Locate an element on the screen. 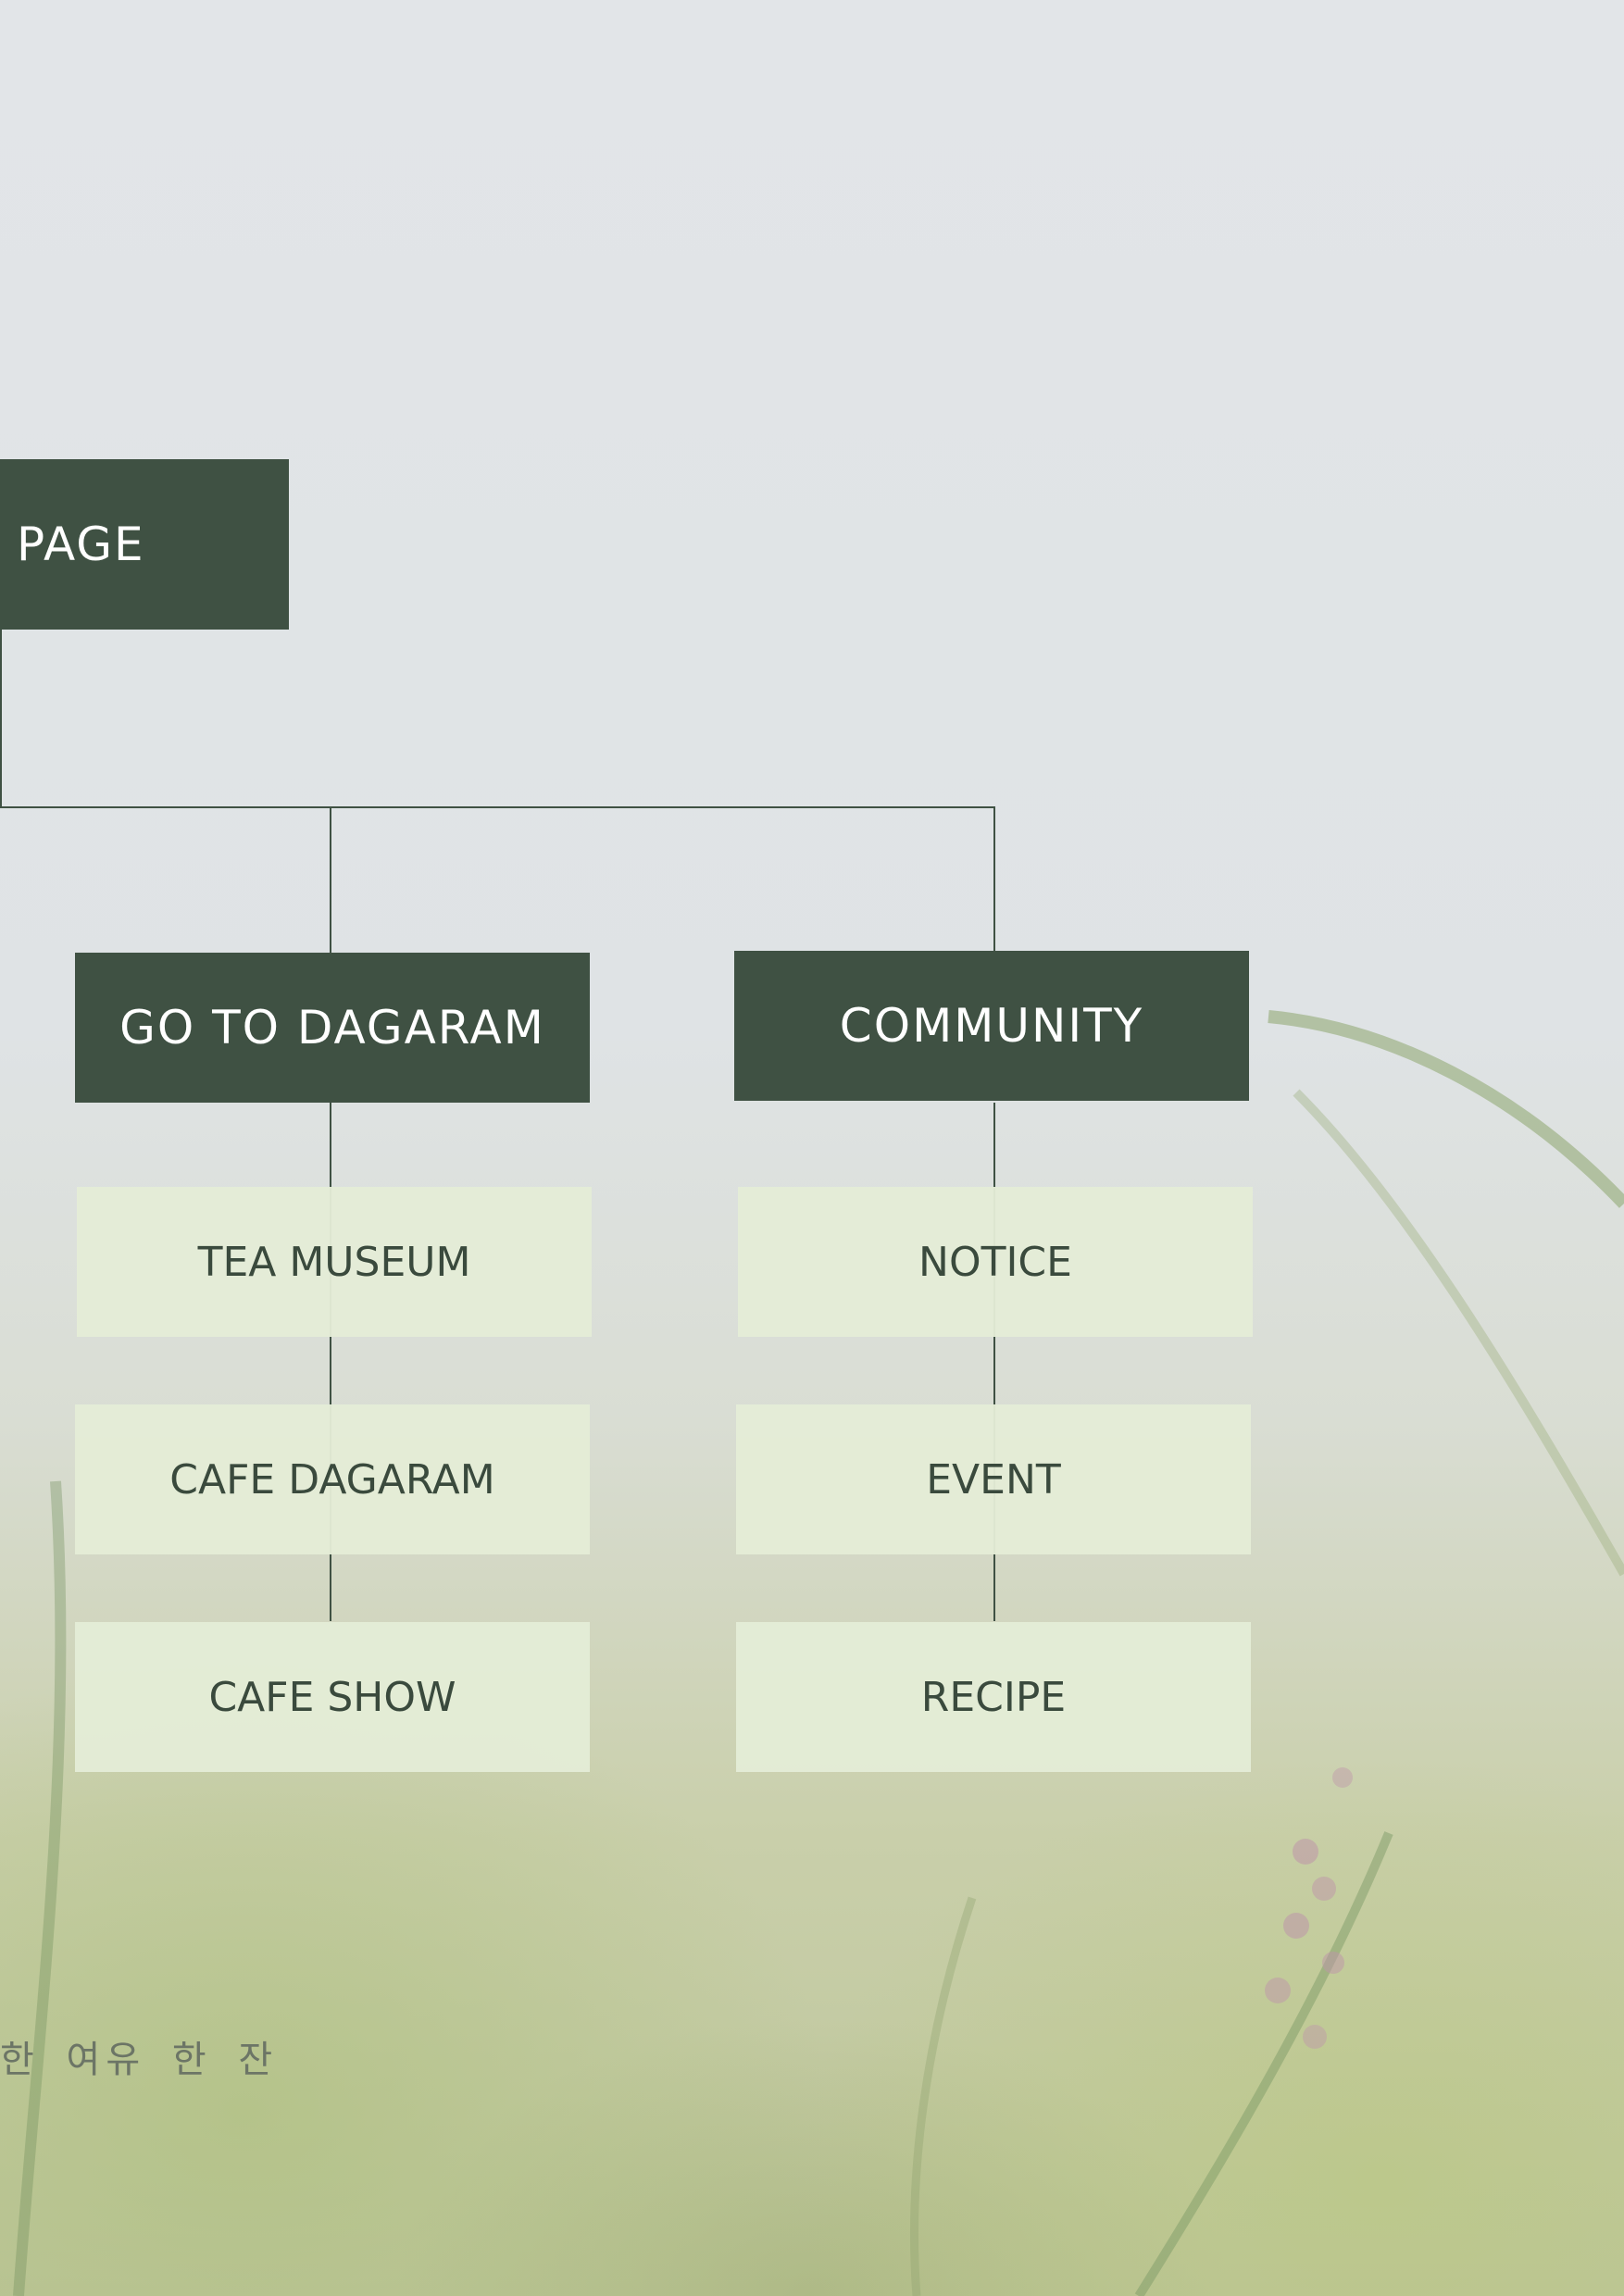 The height and width of the screenshot is (2296, 1624). node-page-label: PAGE is located at coordinates (81, 544).